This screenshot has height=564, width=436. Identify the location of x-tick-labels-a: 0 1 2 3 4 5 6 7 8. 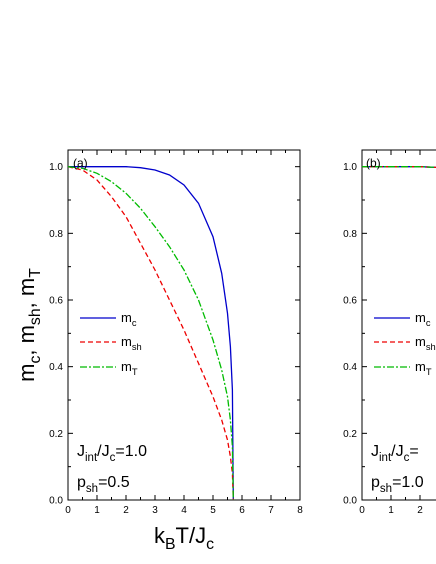
(184, 510).